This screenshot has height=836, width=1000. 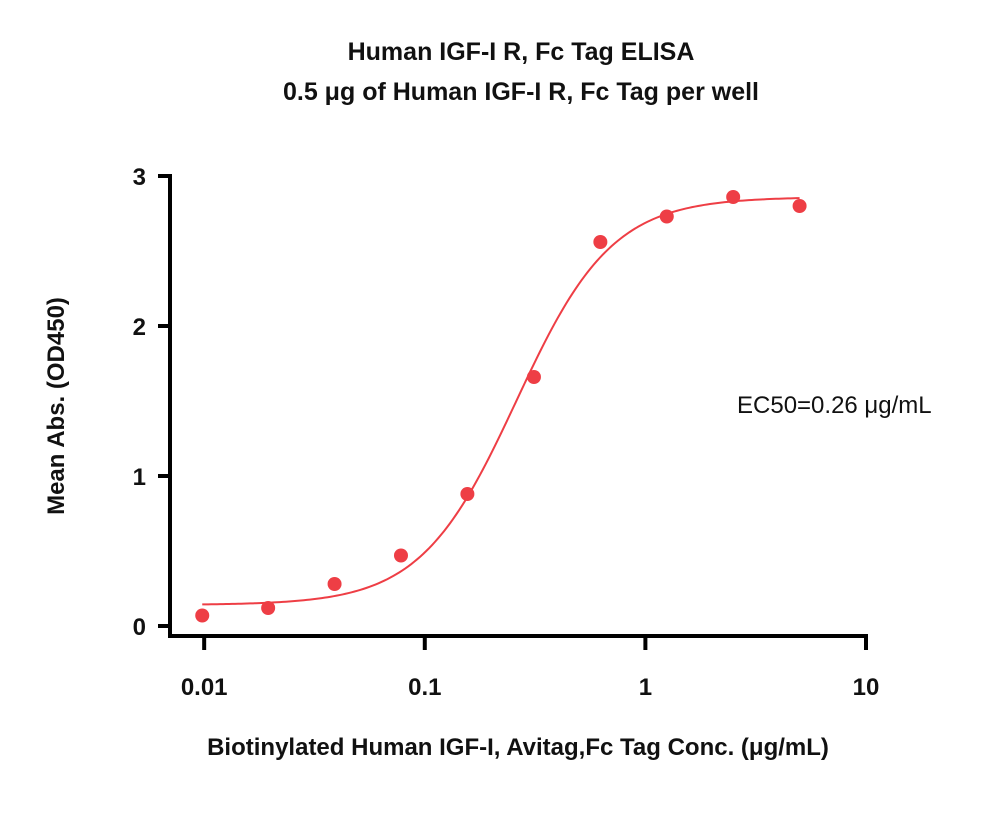 What do you see at coordinates (151, 402) in the screenshot?
I see `y-ticks: 0 1 2 3` at bounding box center [151, 402].